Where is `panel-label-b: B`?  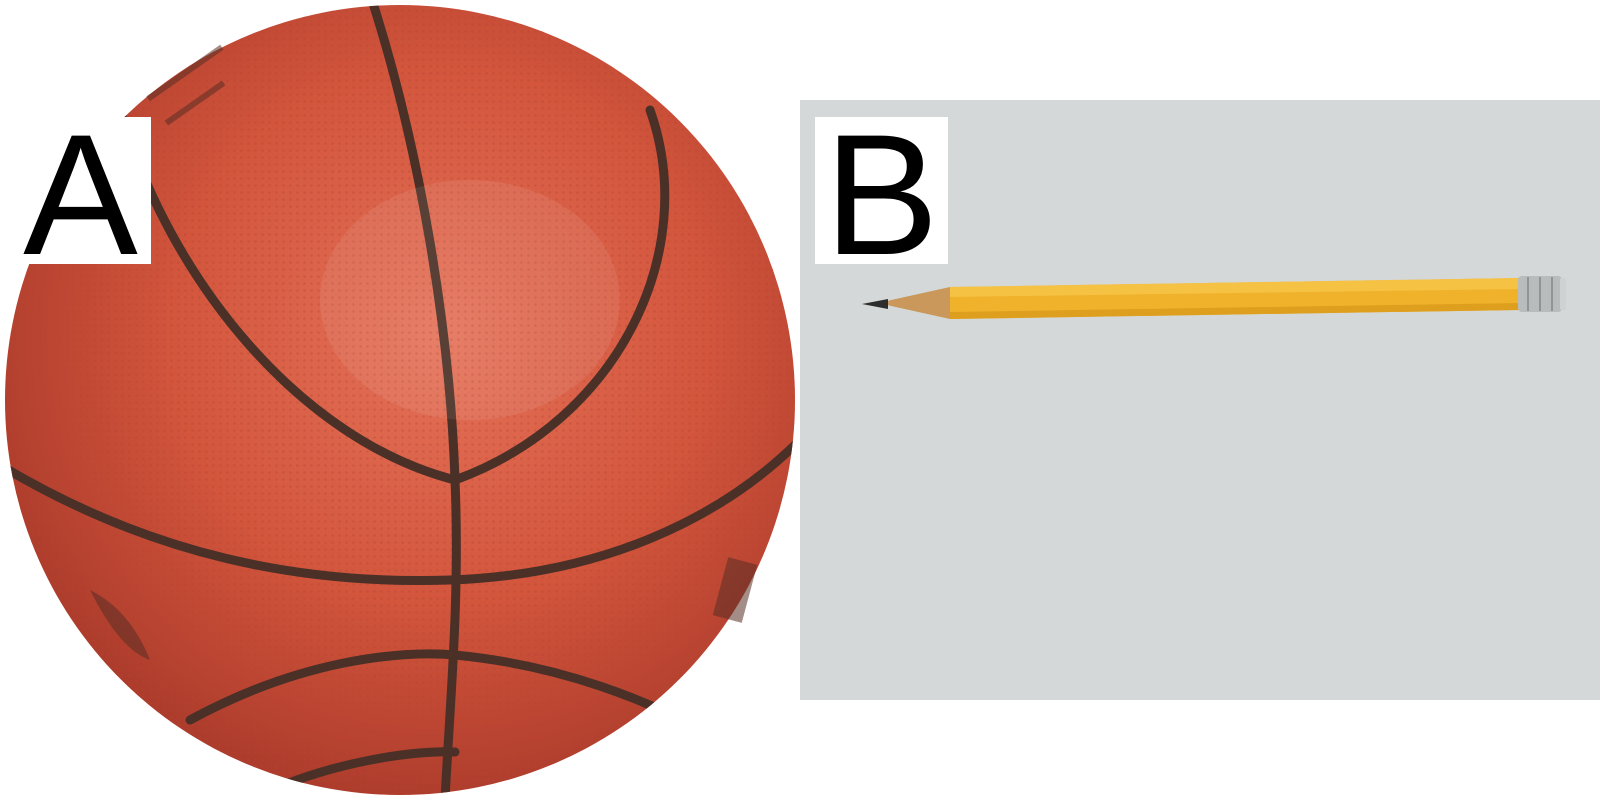
panel-label-b: B is located at coordinates (881, 195).